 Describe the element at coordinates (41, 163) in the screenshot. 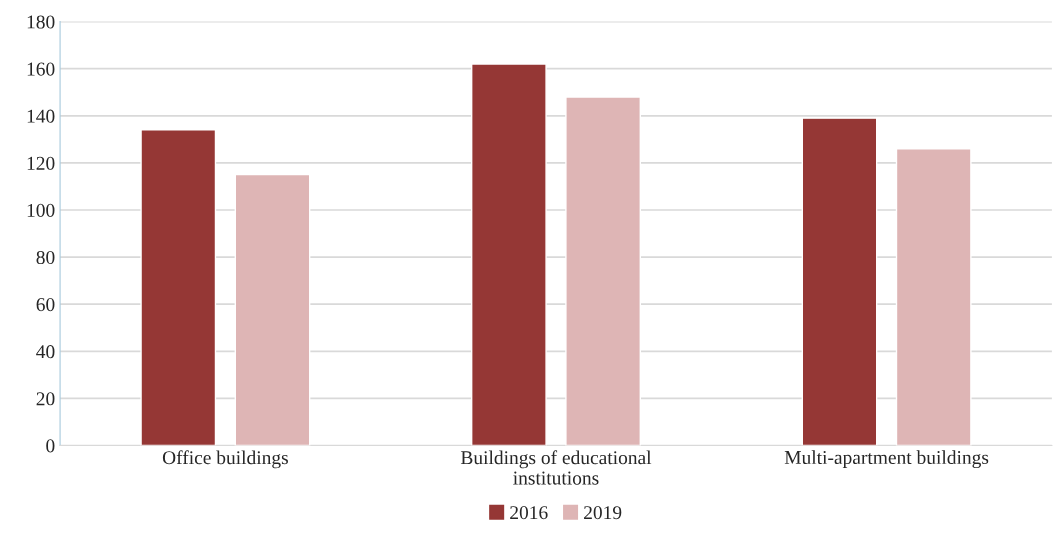

I see `y-tick-label: 120` at that location.